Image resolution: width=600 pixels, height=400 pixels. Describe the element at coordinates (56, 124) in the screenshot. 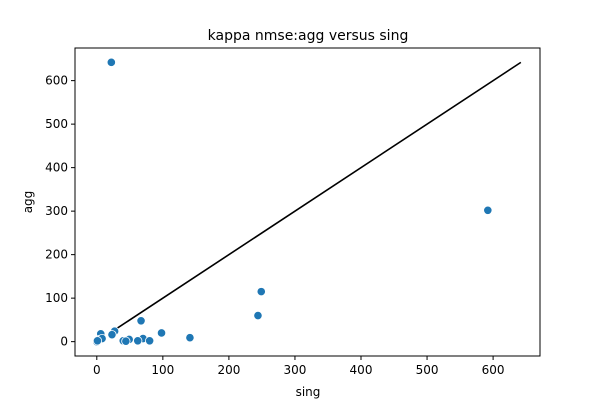

I see `y-tick-label: 500` at that location.